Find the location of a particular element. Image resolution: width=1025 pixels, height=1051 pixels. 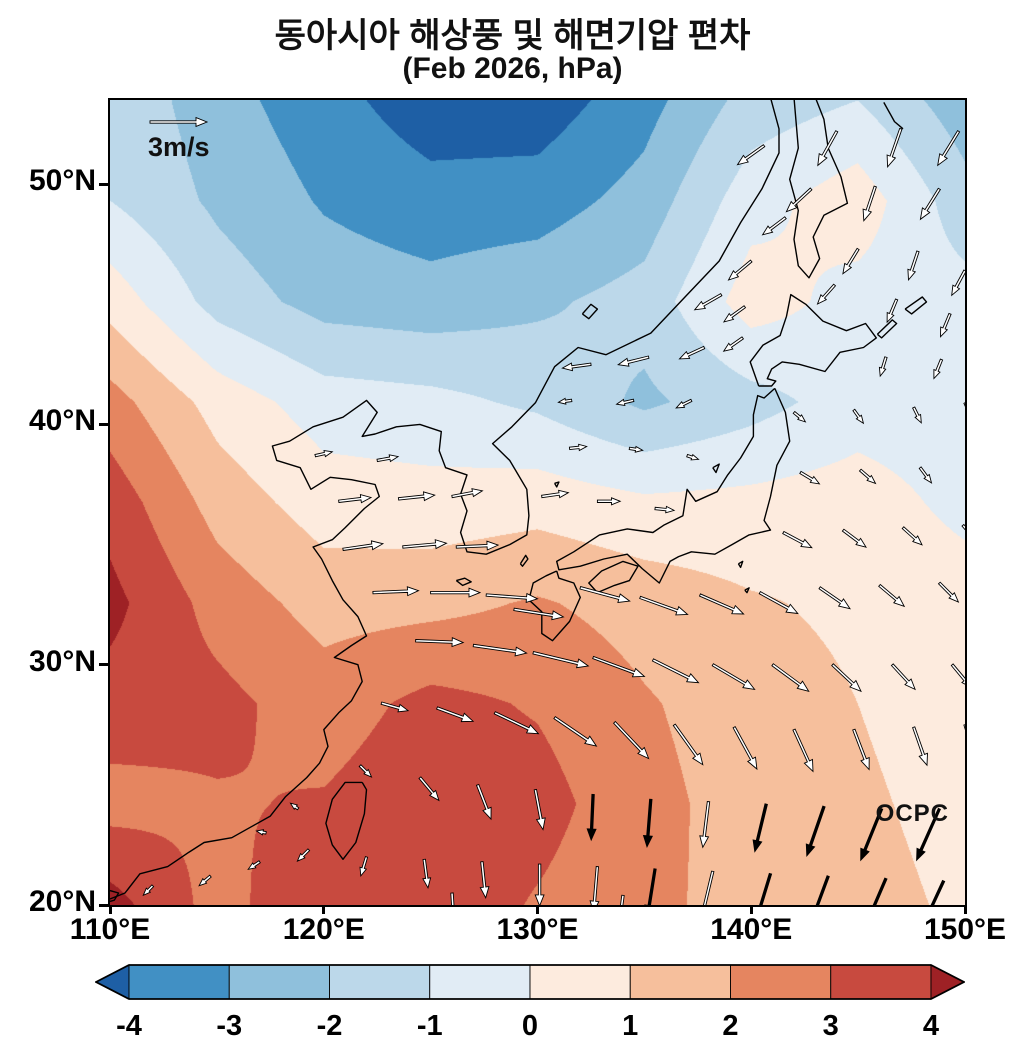

reference-arrow-icon is located at coordinates (179, 122).